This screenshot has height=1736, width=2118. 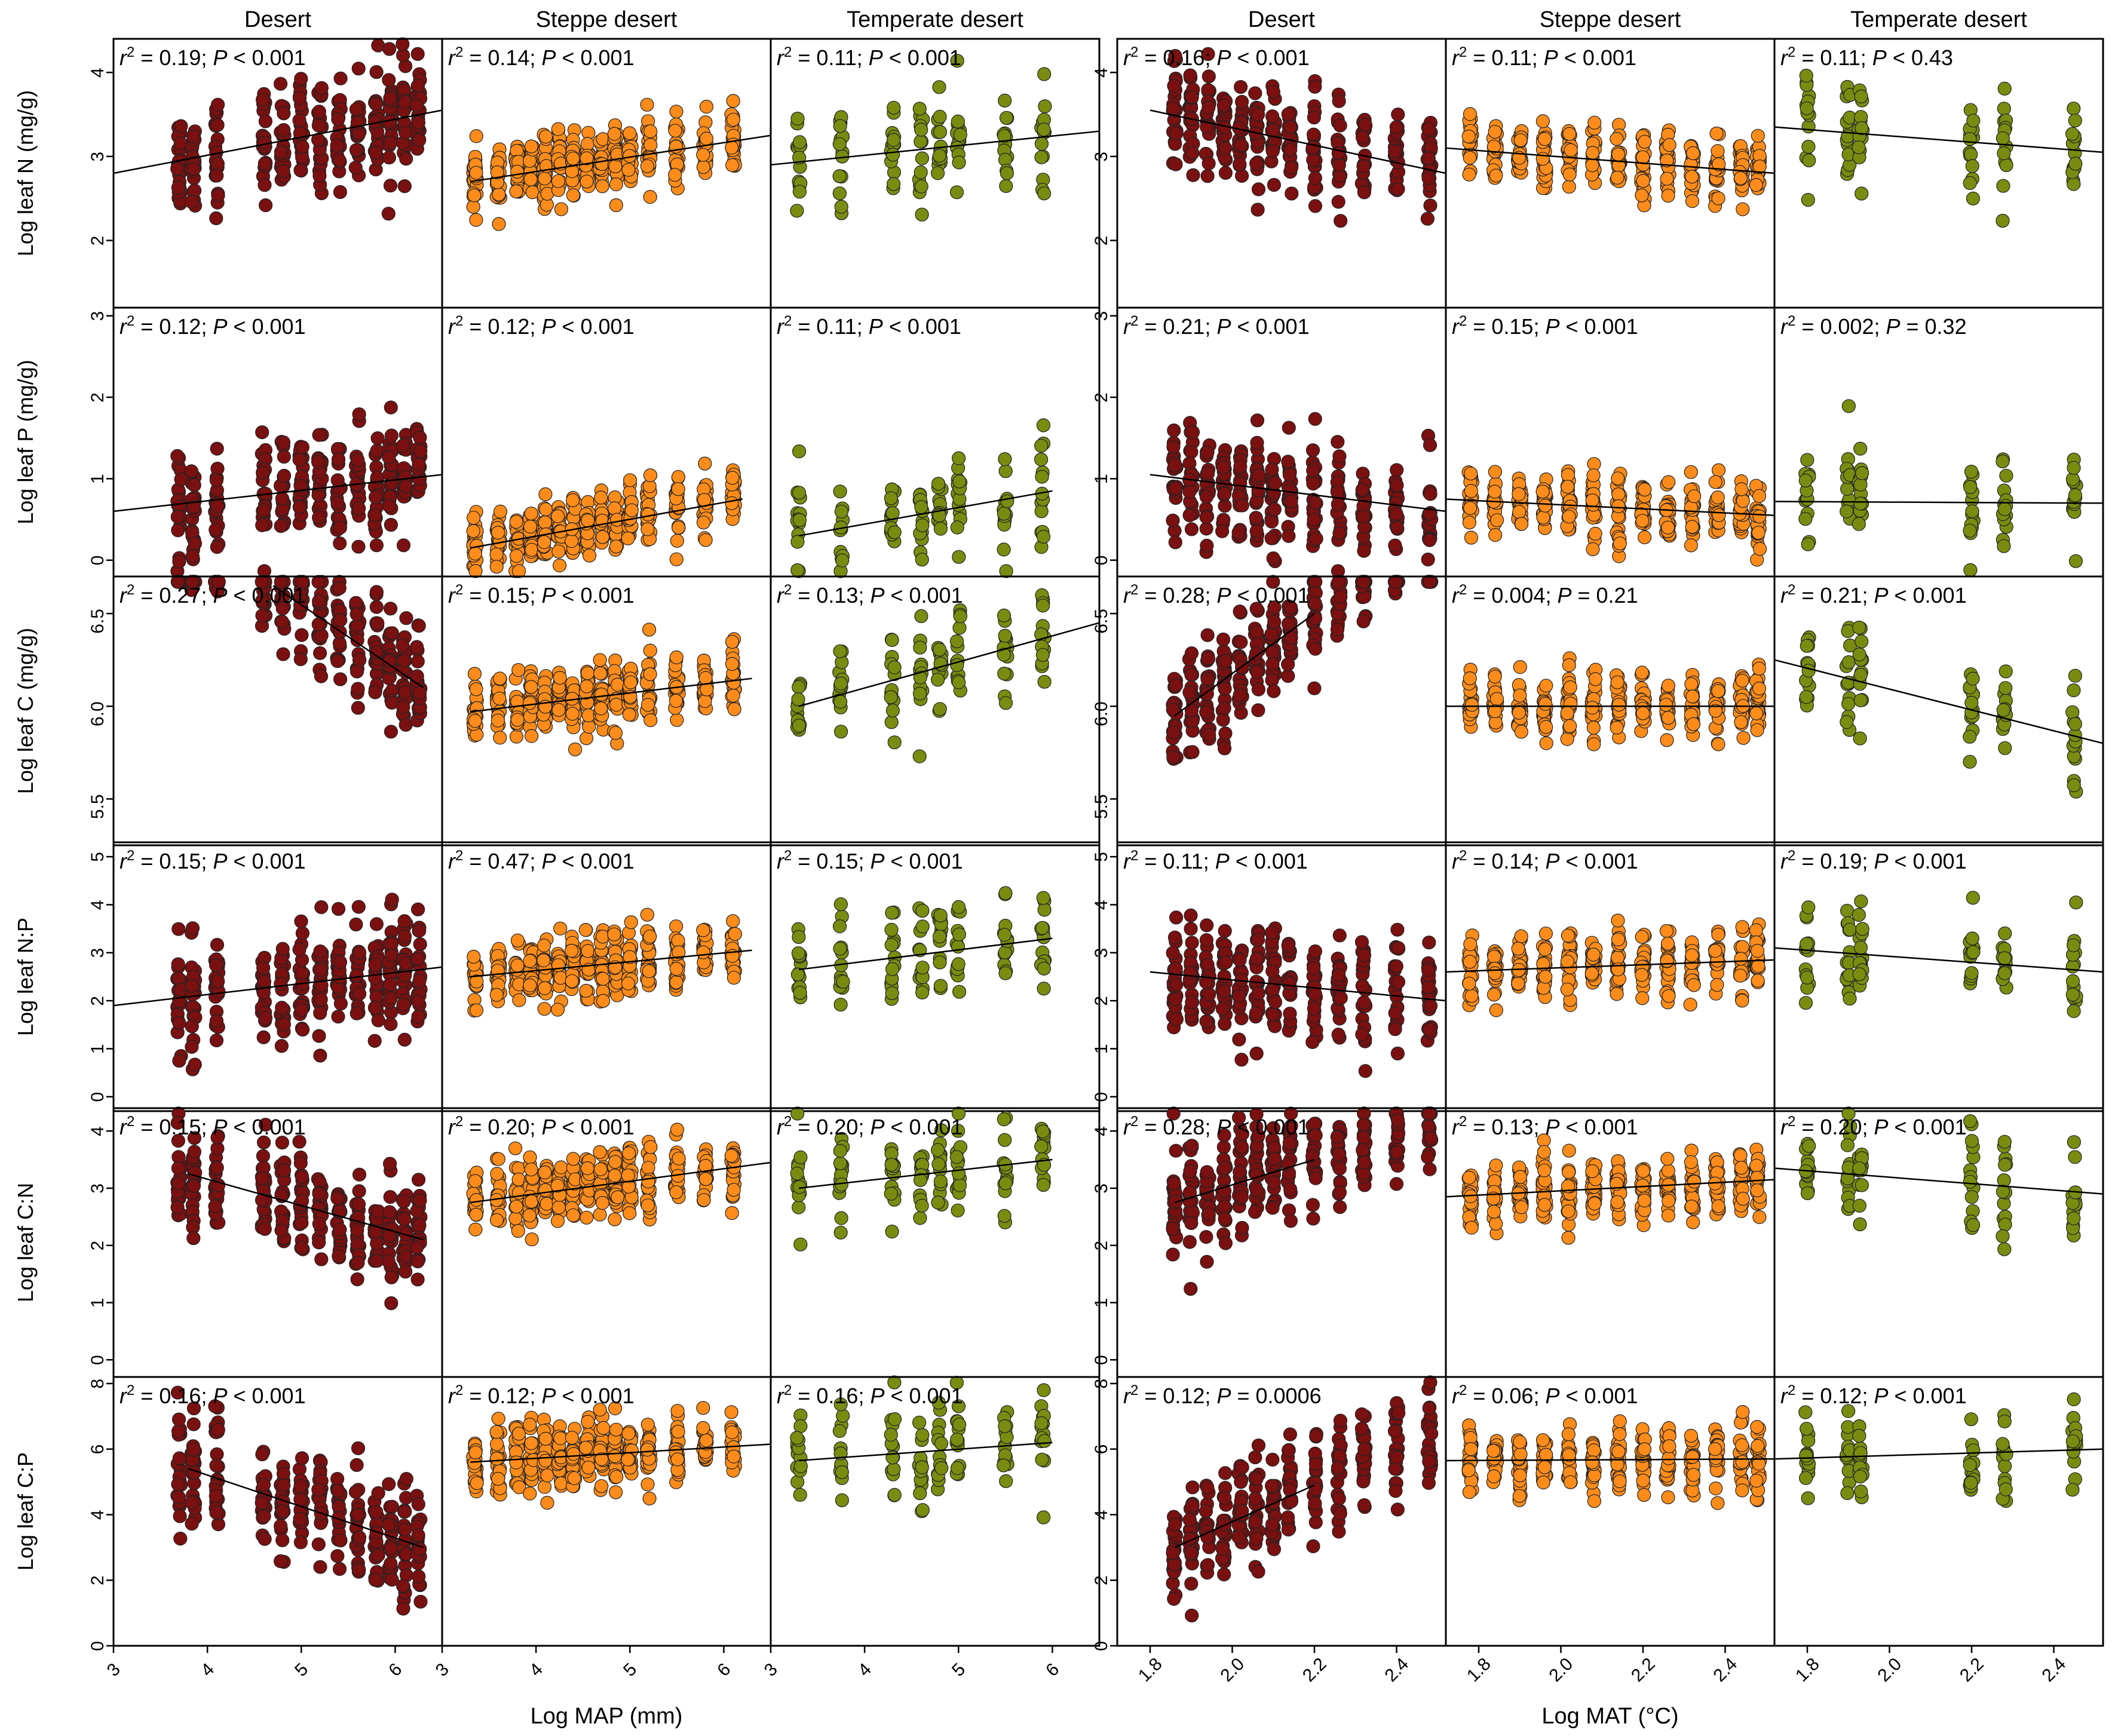 I want to click on panel-frame, so click(x=1939, y=173).